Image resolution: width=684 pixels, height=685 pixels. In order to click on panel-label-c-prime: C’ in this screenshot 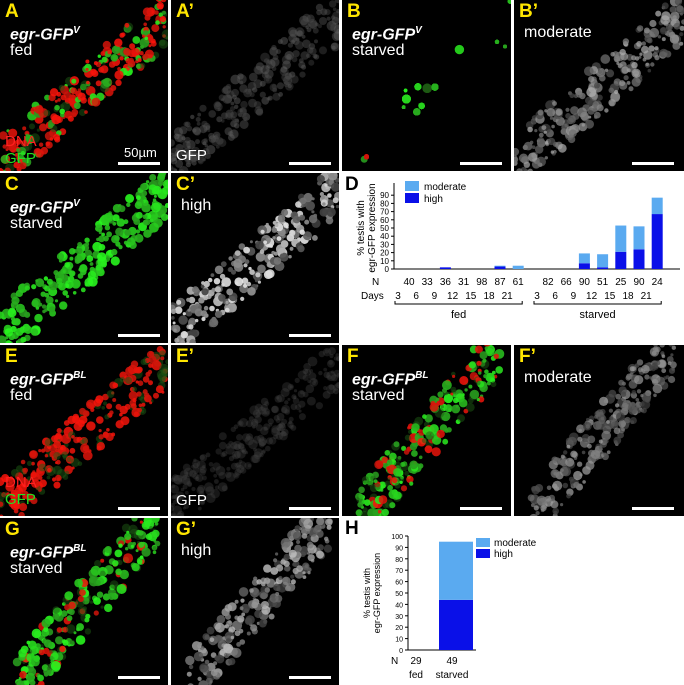, I will do `click(185, 184)`.